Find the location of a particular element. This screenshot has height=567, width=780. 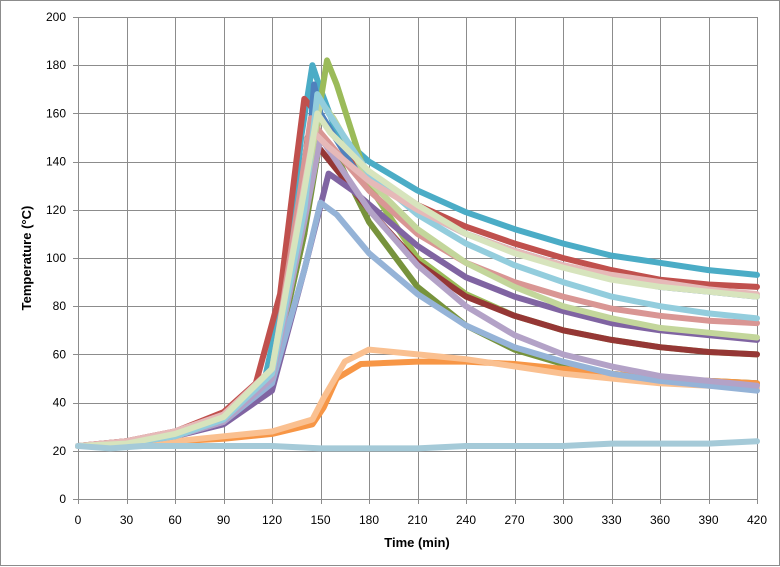

x-tick-label: 420 is located at coordinates (757, 520).